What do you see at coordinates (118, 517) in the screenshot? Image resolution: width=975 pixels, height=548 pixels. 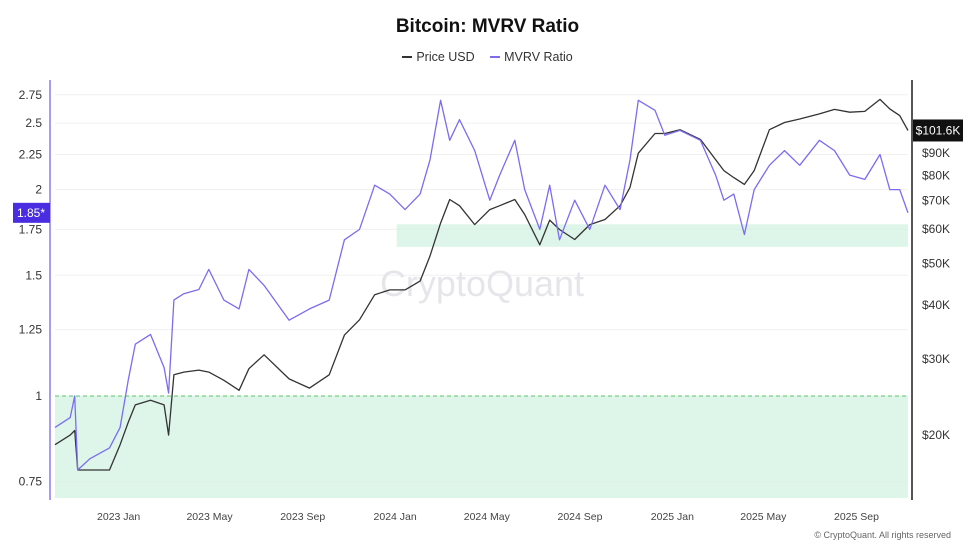 I see `x-tick-label: 2023 Jan` at bounding box center [118, 517].